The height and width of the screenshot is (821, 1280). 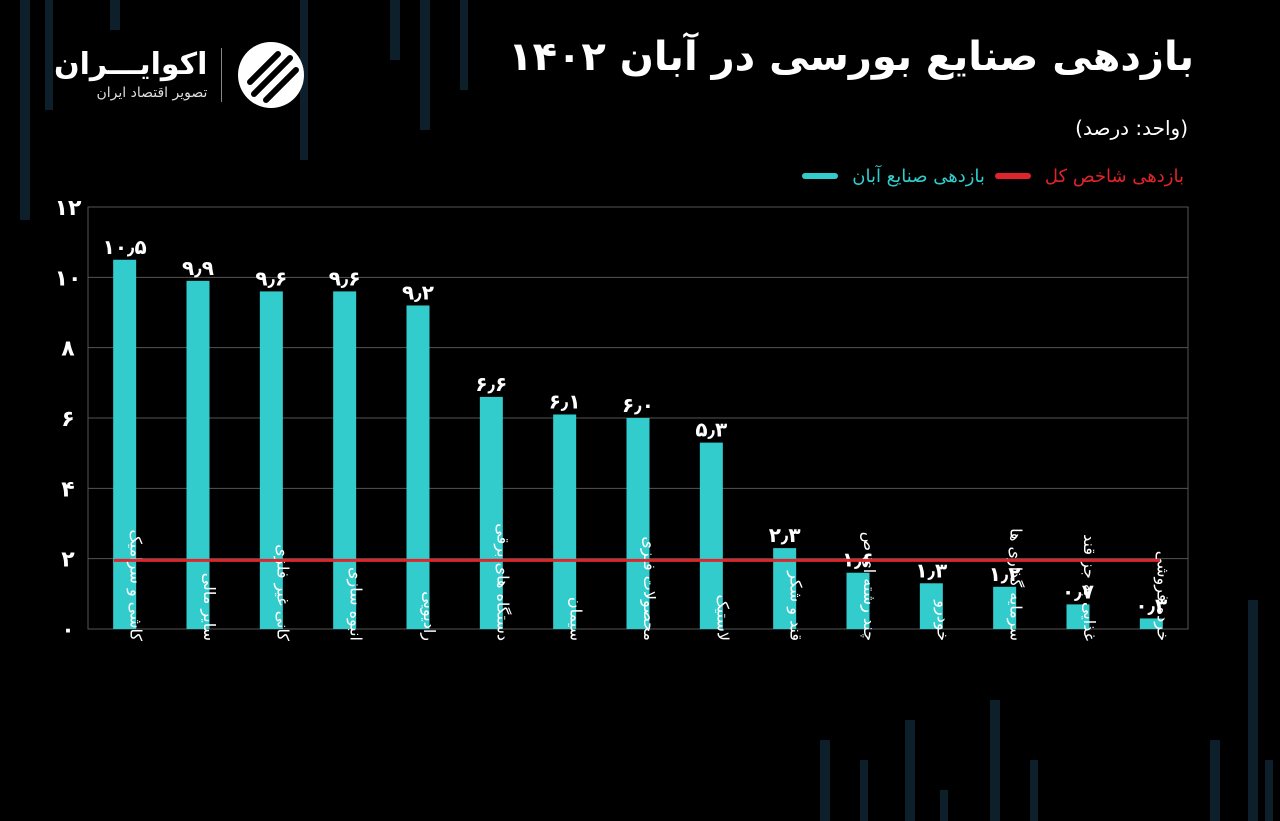 I want to click on category-label: کانی غیر فلزی, so click(x=282, y=592).